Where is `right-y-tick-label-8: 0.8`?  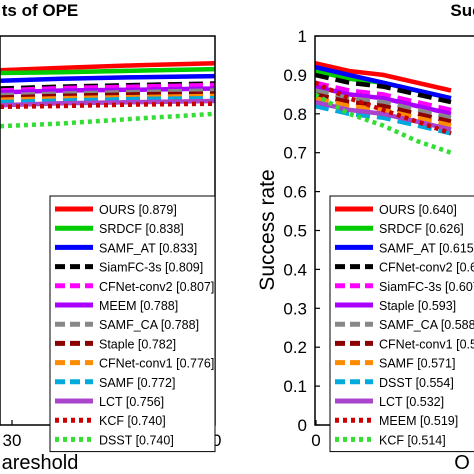 right-y-tick-label-8: 0.8 is located at coordinates (295, 114).